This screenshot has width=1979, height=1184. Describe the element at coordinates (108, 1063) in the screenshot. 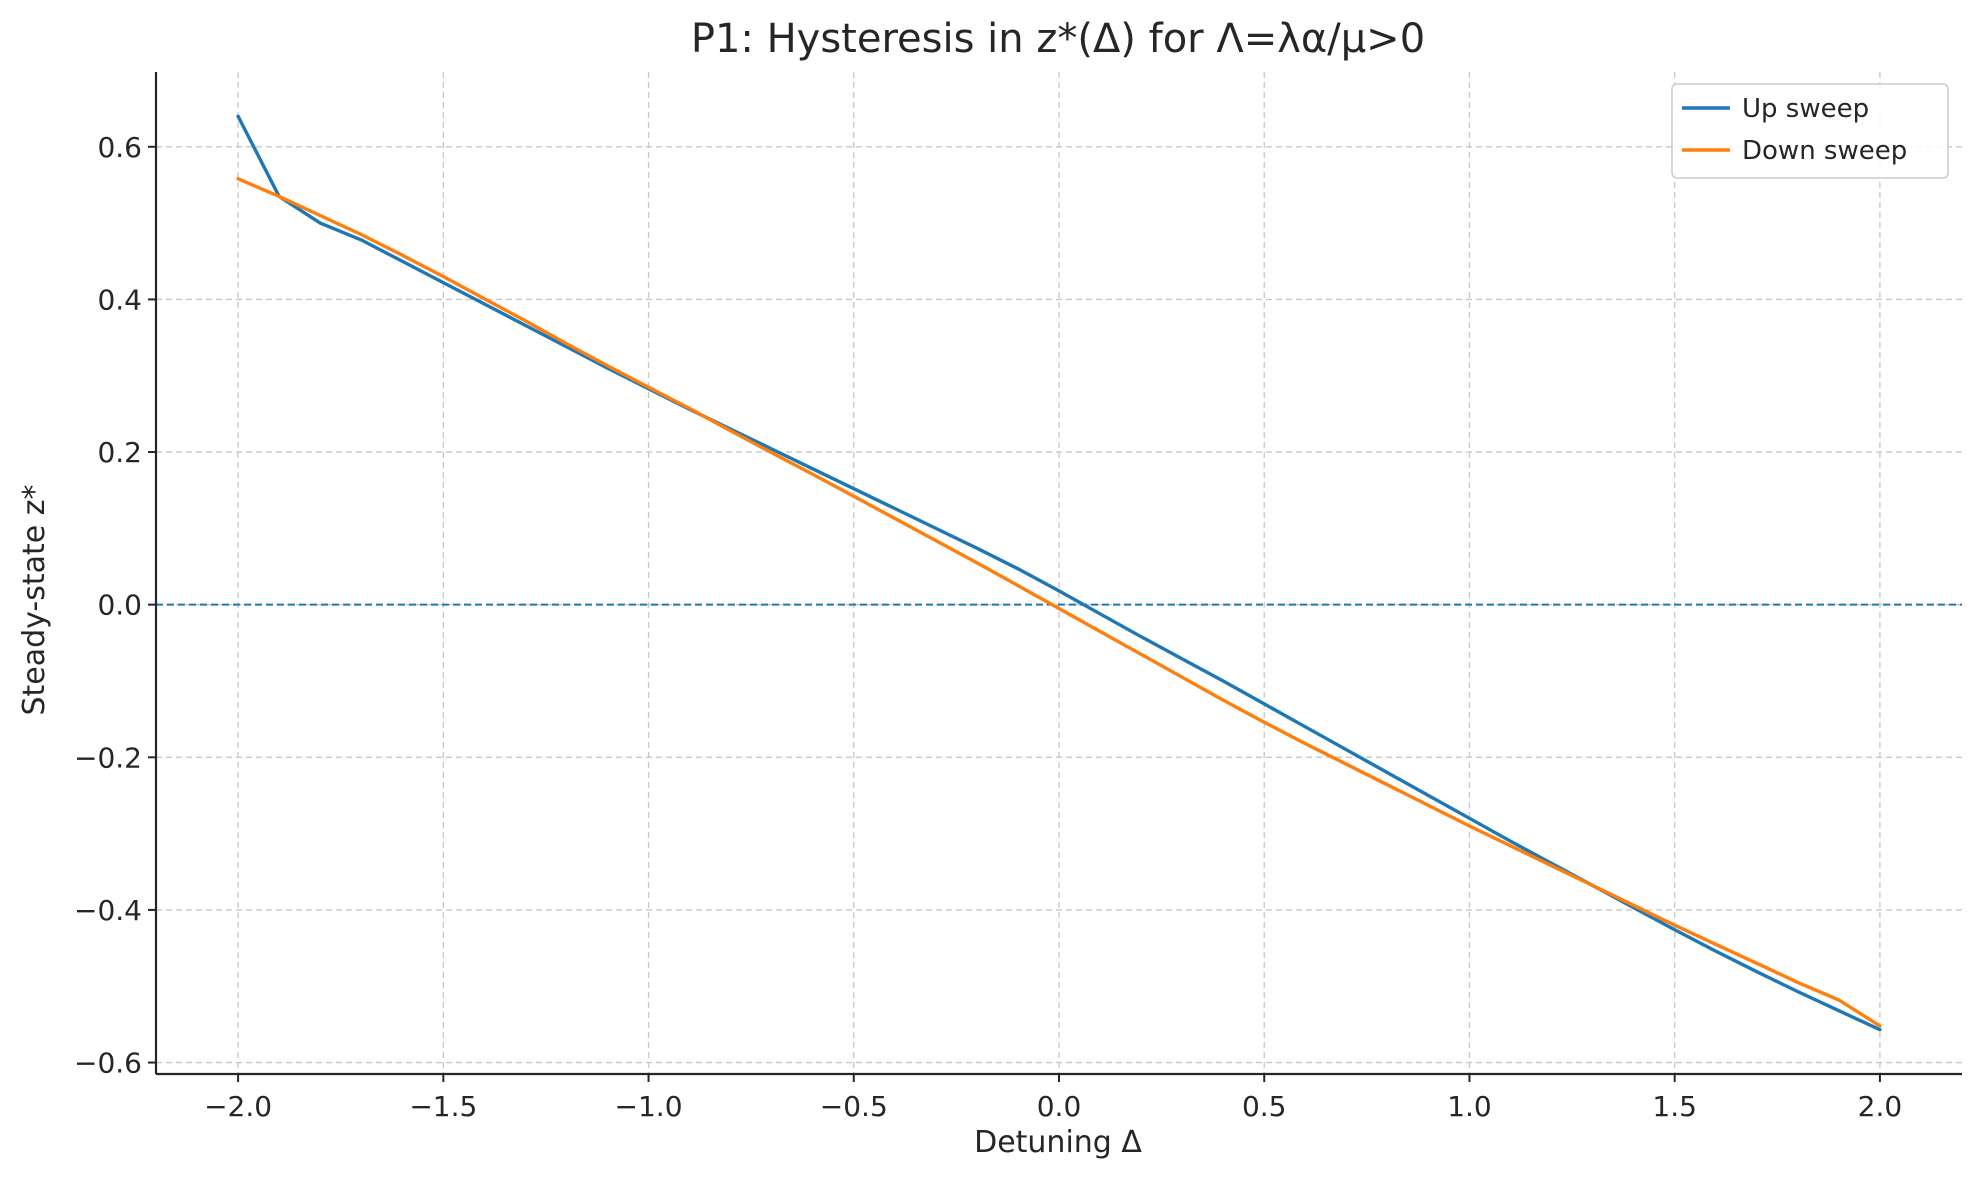

I see `y-tick-label: −0.6` at that location.